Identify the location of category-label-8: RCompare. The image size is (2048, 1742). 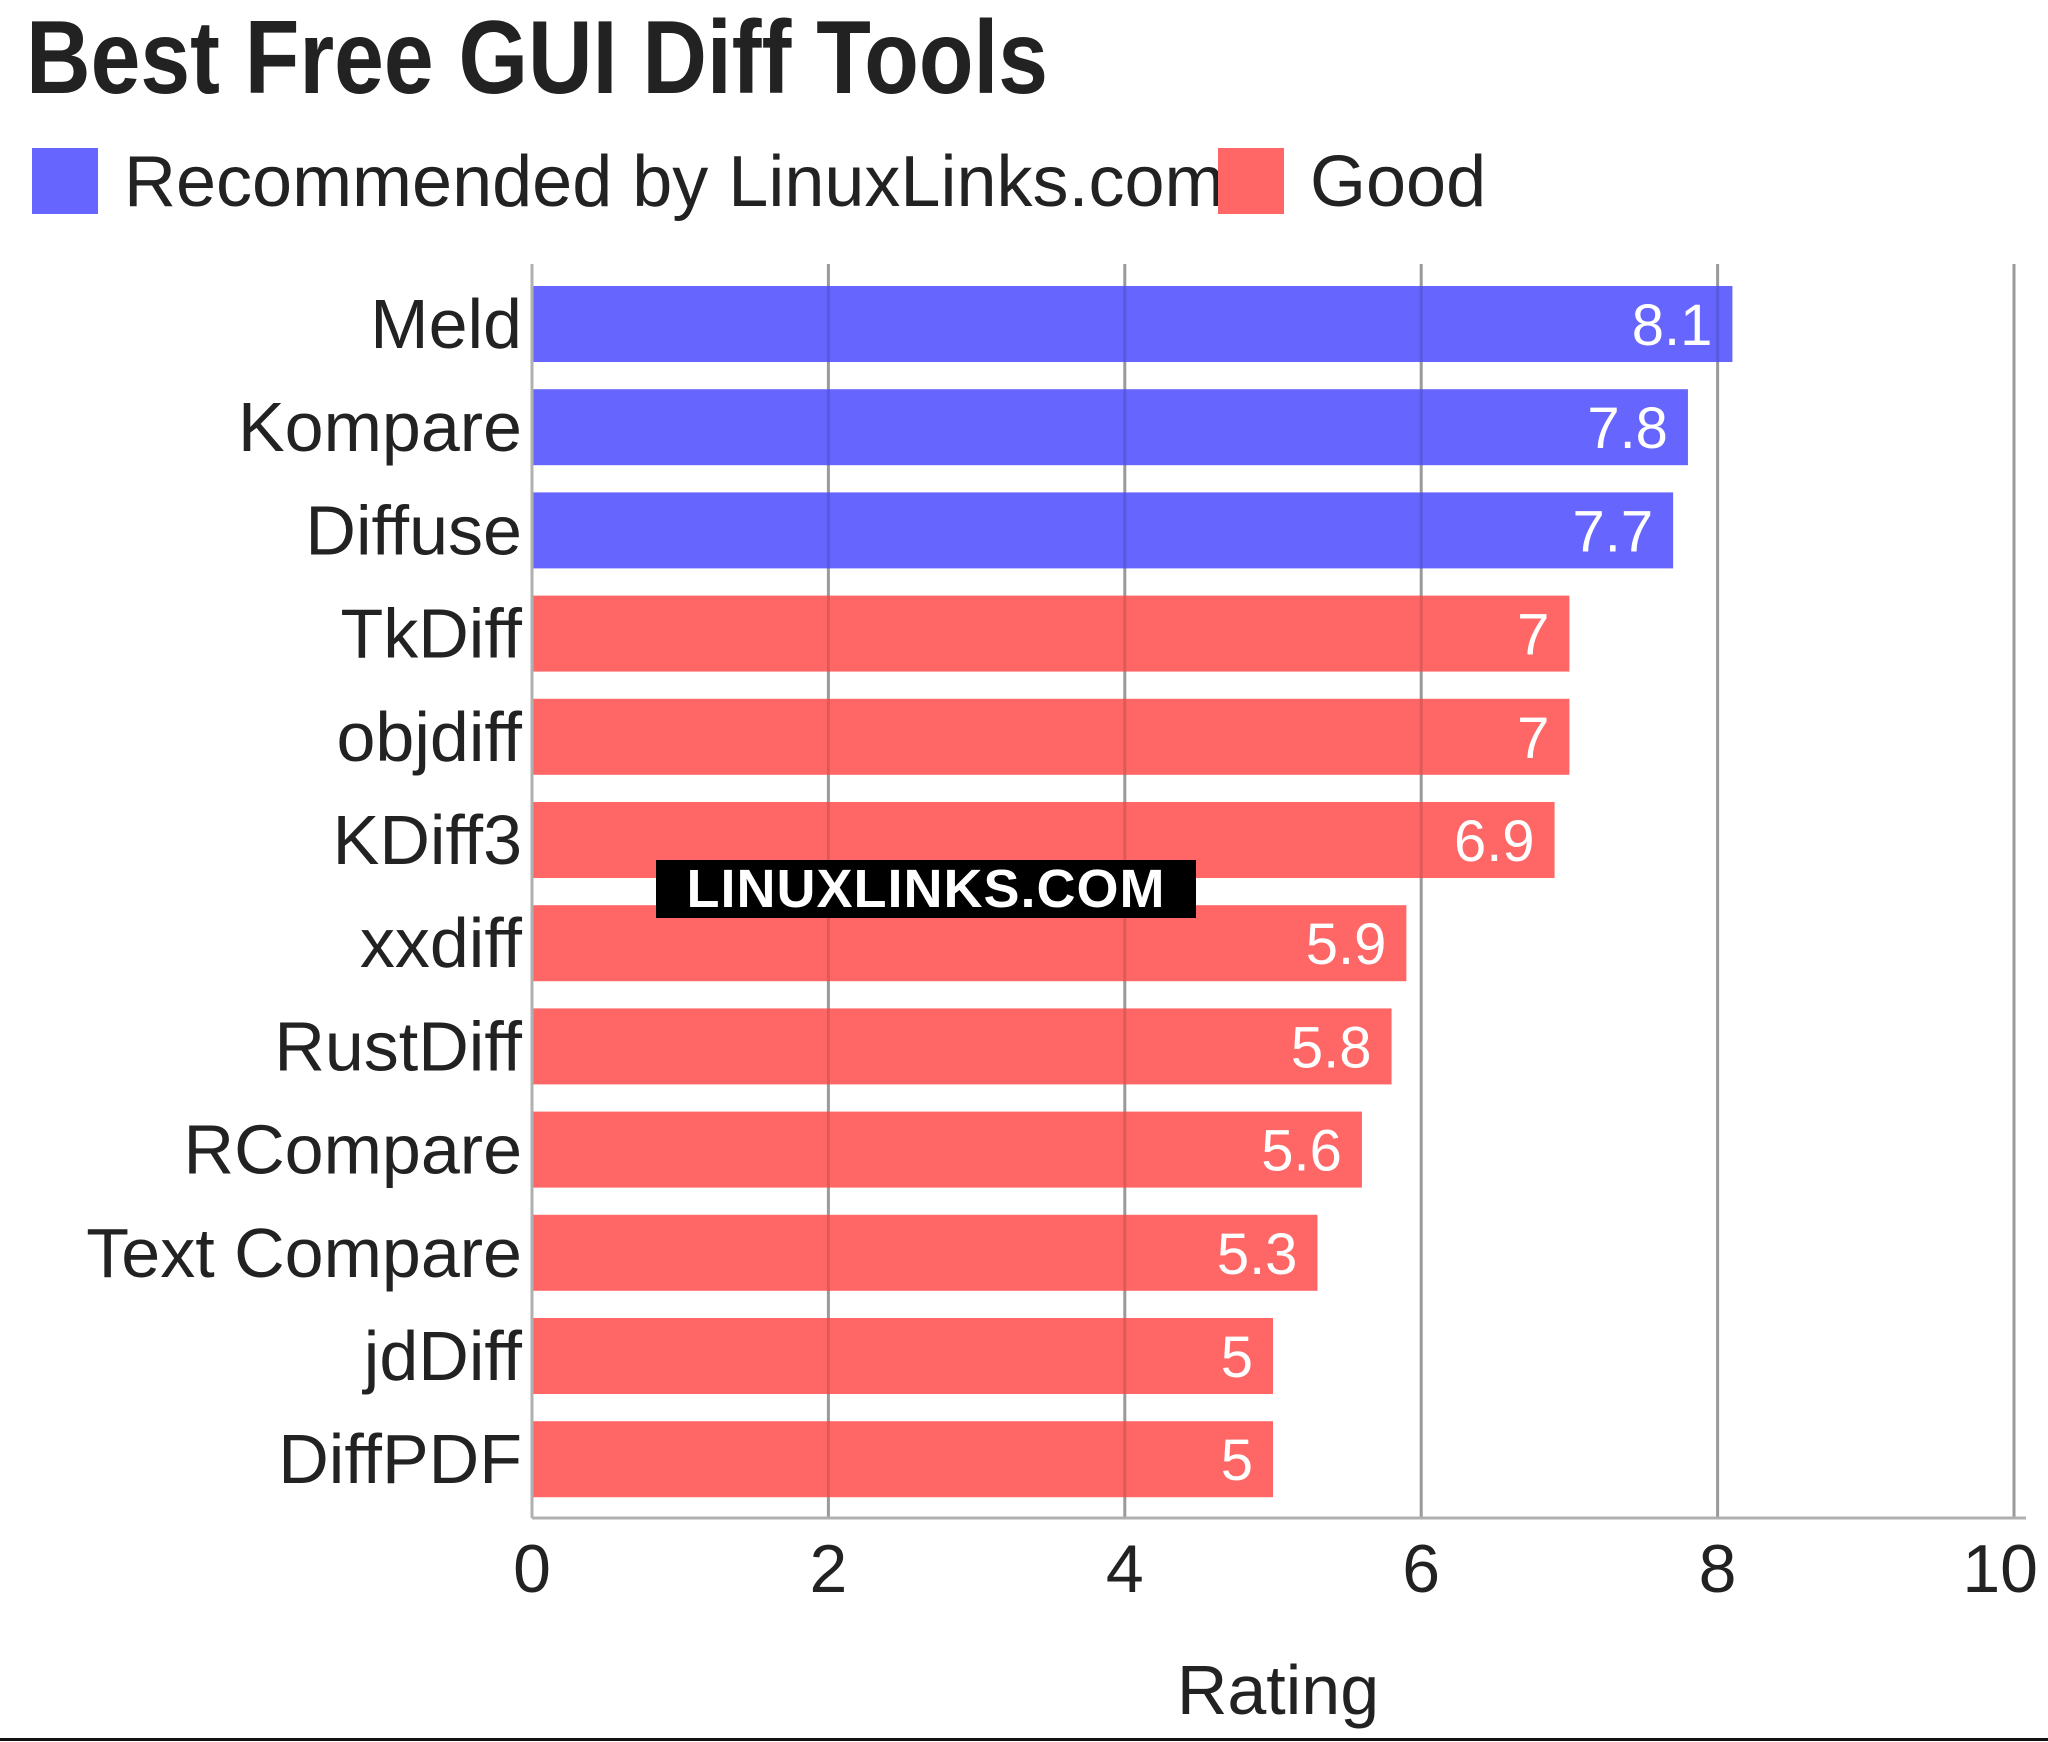
(353, 1150).